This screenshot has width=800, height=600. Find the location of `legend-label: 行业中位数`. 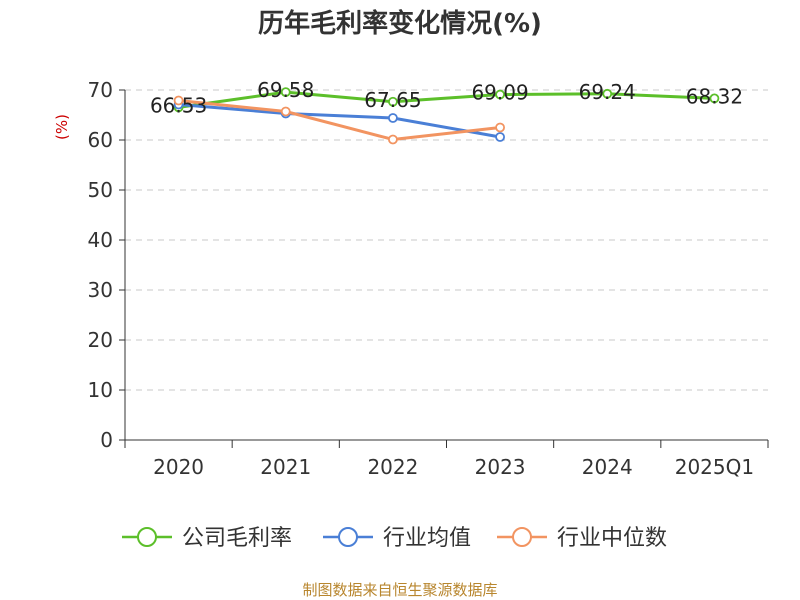

legend-label: 行业中位数 is located at coordinates (612, 538).